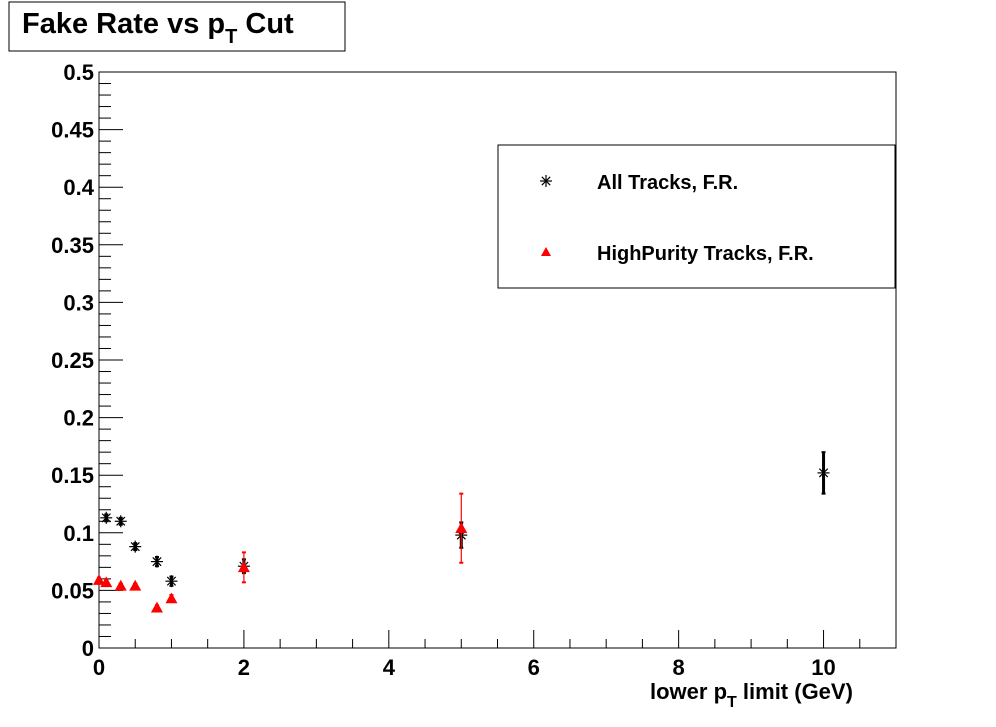  I want to click on legend-label: All Tracks, F.R., so click(667, 183).